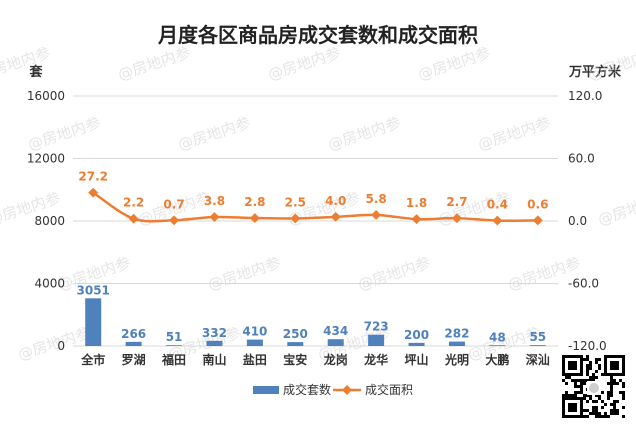 The width and height of the screenshot is (636, 435). Describe the element at coordinates (538, 359) in the screenshot. I see `x-tick-label: 深汕` at that location.